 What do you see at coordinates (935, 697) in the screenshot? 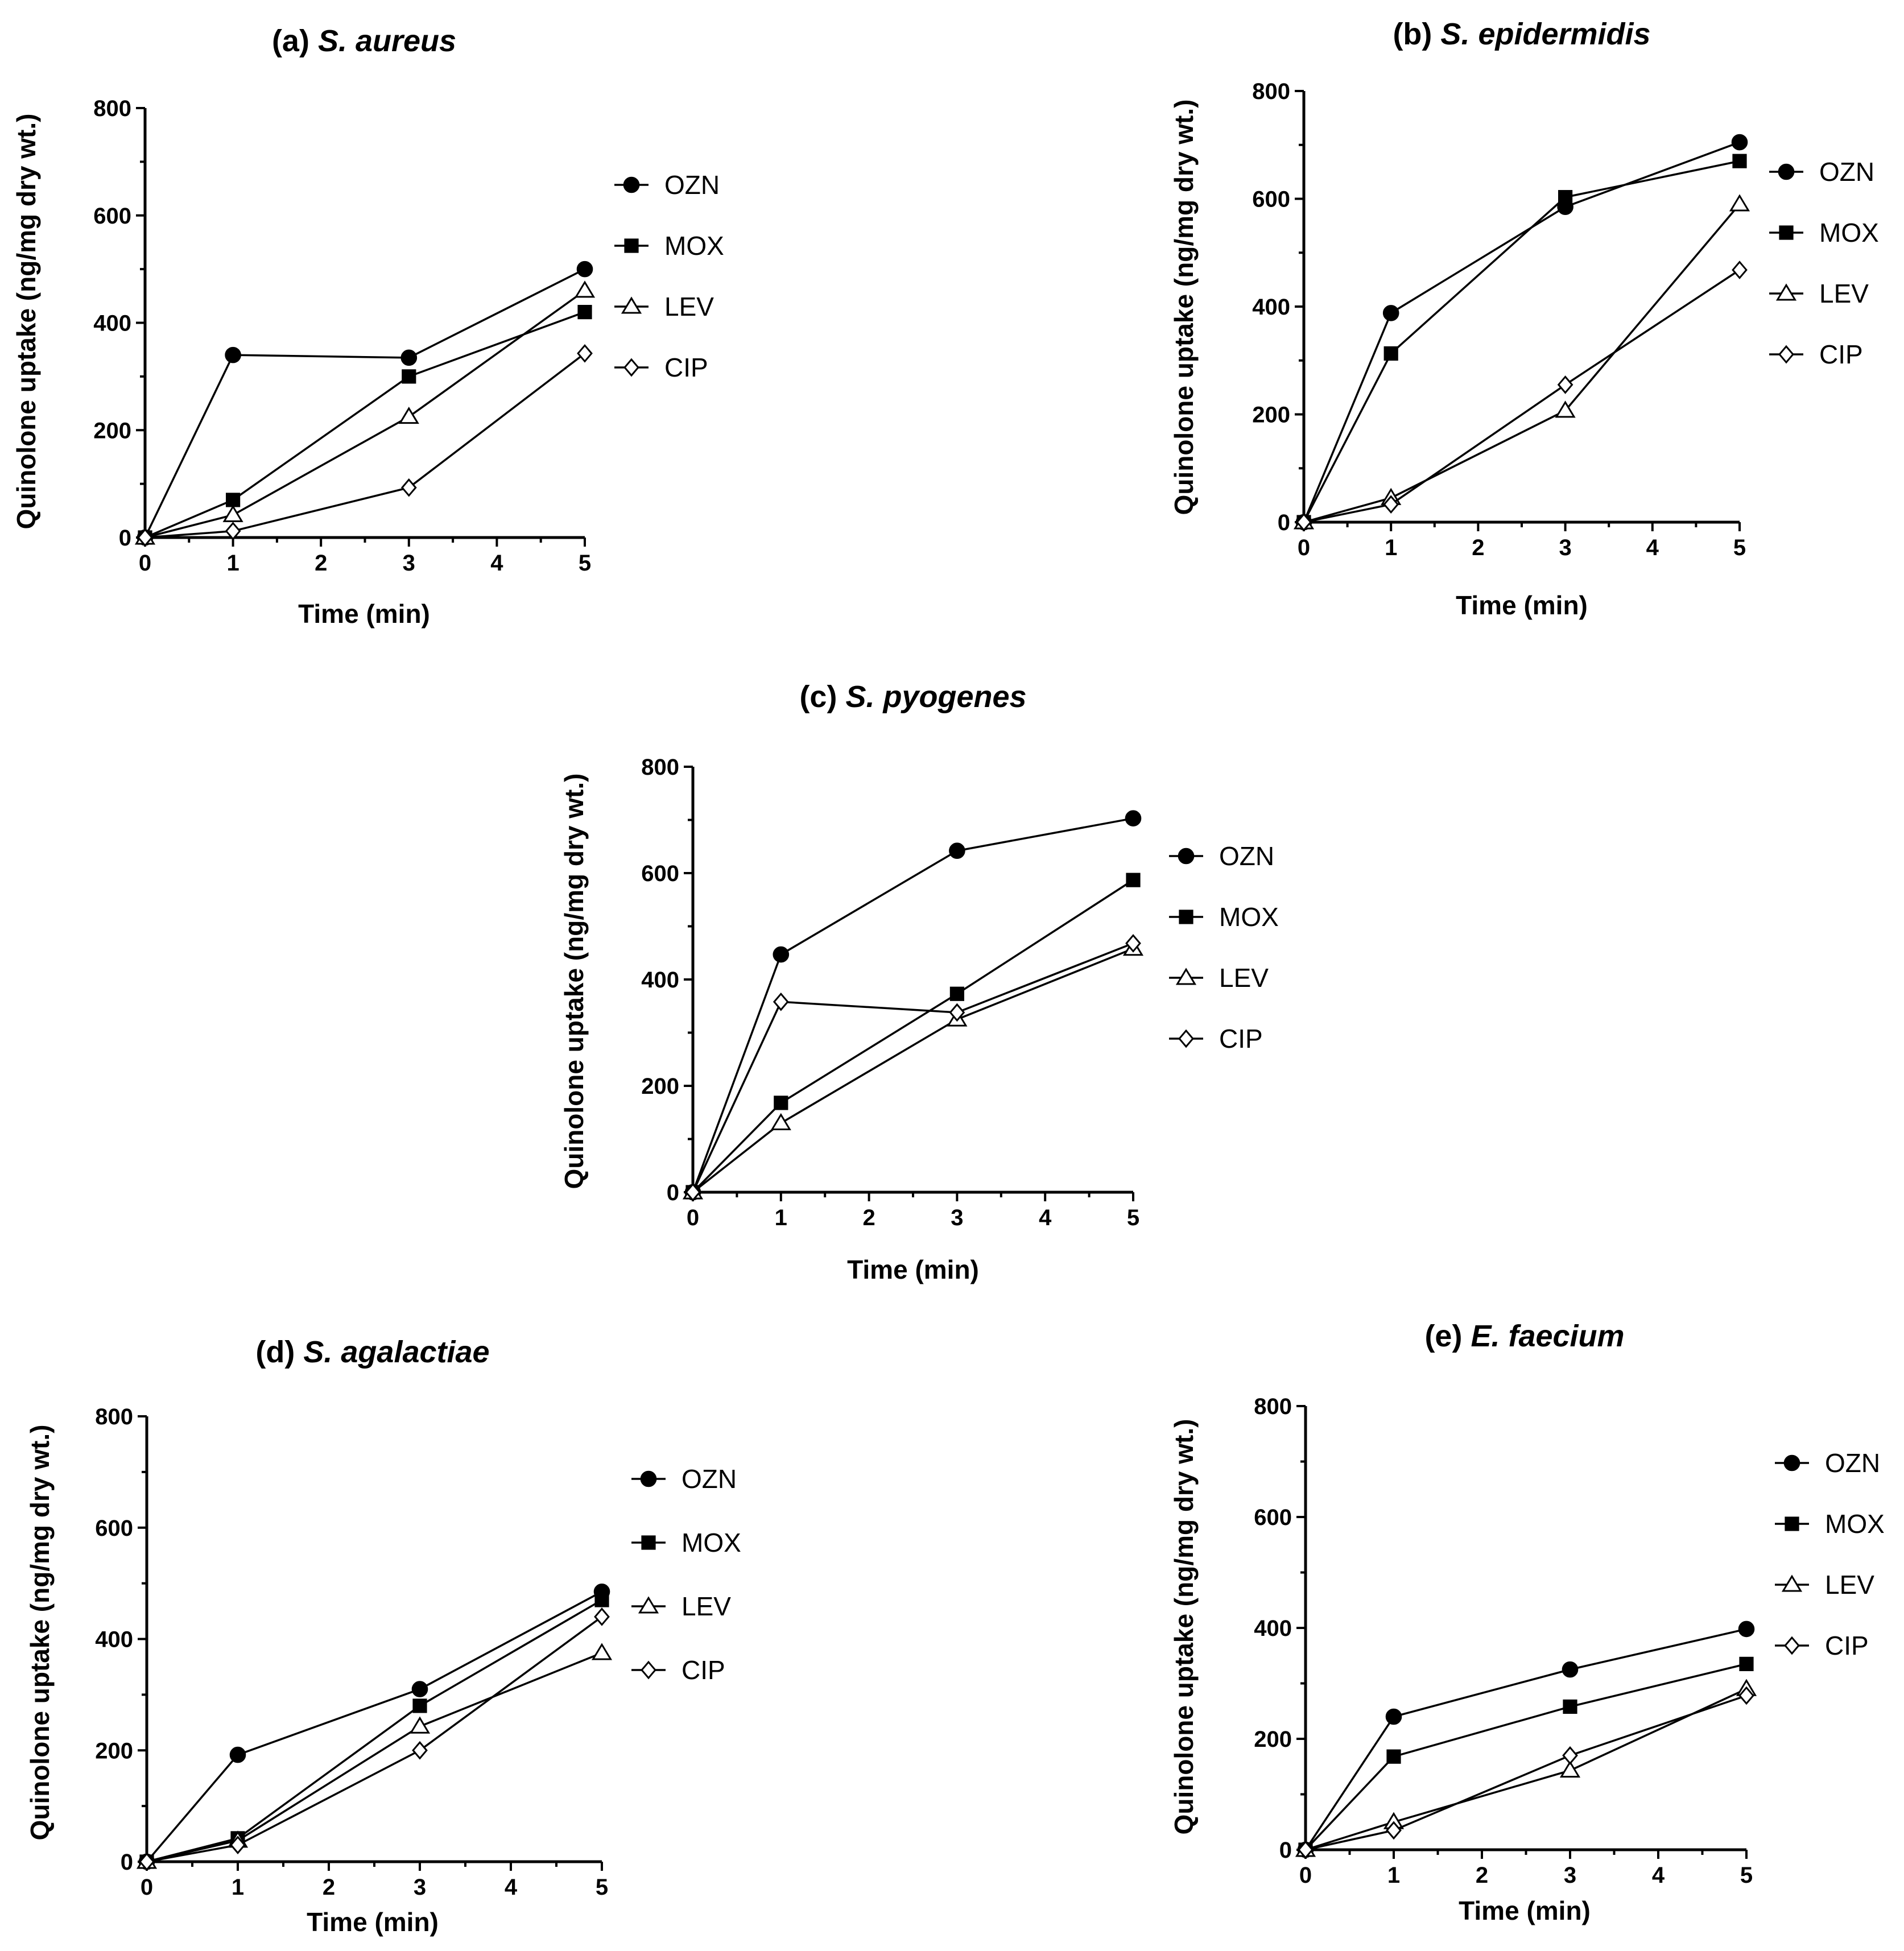
I see `panel-title-species: S. pyogenes` at bounding box center [935, 697].